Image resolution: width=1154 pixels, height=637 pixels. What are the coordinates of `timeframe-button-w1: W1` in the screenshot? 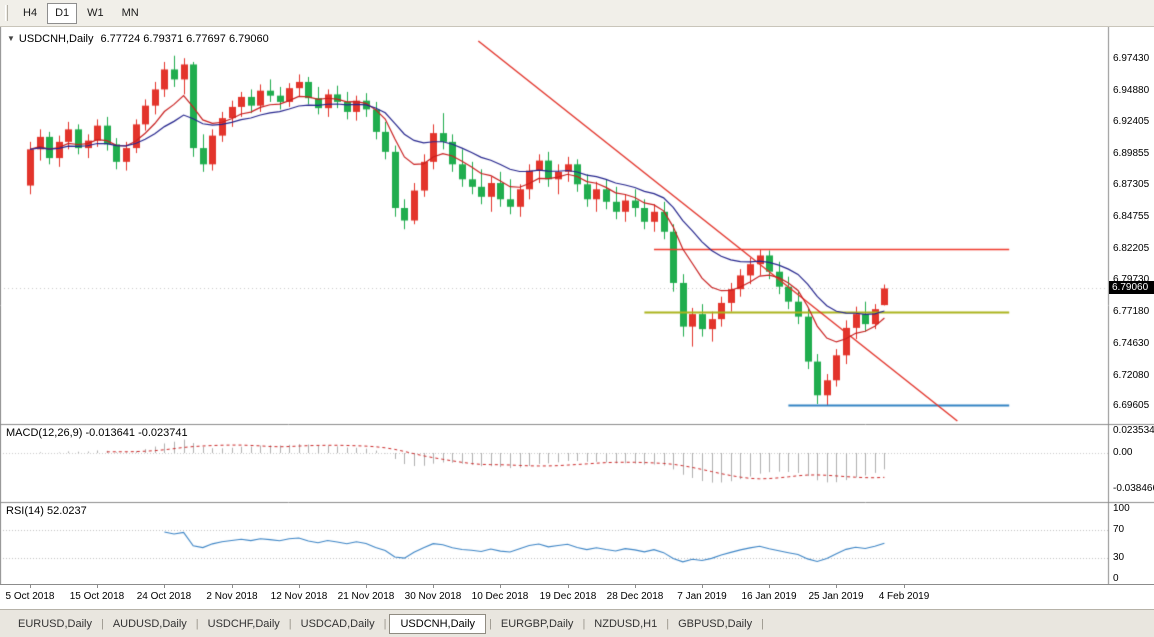 It's located at (95, 13).